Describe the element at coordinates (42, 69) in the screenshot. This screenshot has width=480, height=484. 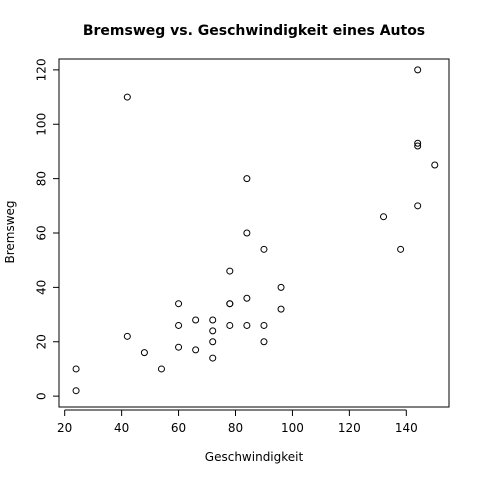
I see `y-tick-label: 120` at that location.